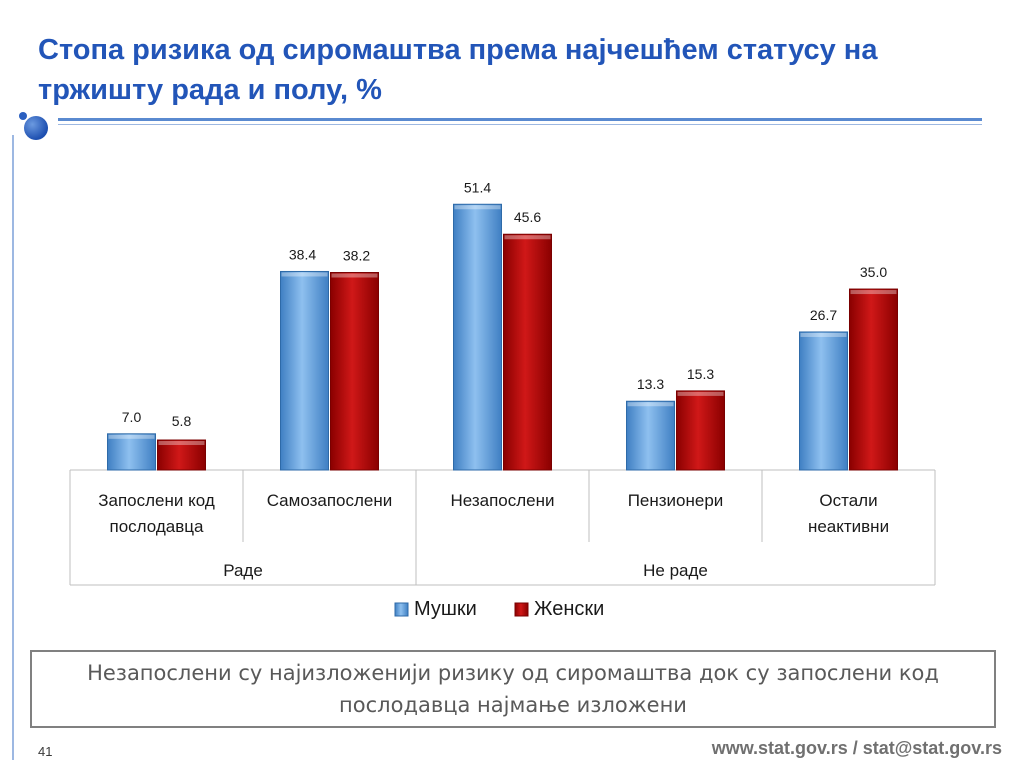  Describe the element at coordinates (650, 384) in the screenshot. I see `data-label: 13.3` at that location.